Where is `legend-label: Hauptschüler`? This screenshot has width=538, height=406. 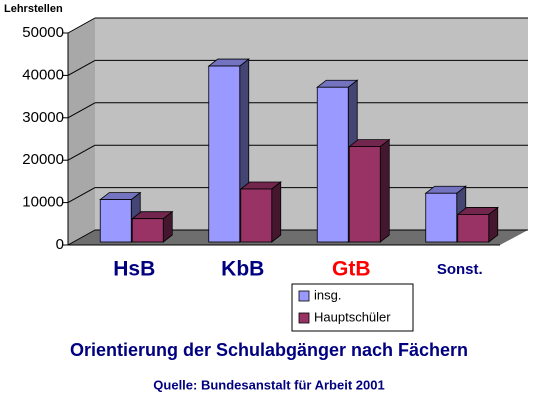 legend-label: Hauptschüler is located at coordinates (352, 316).